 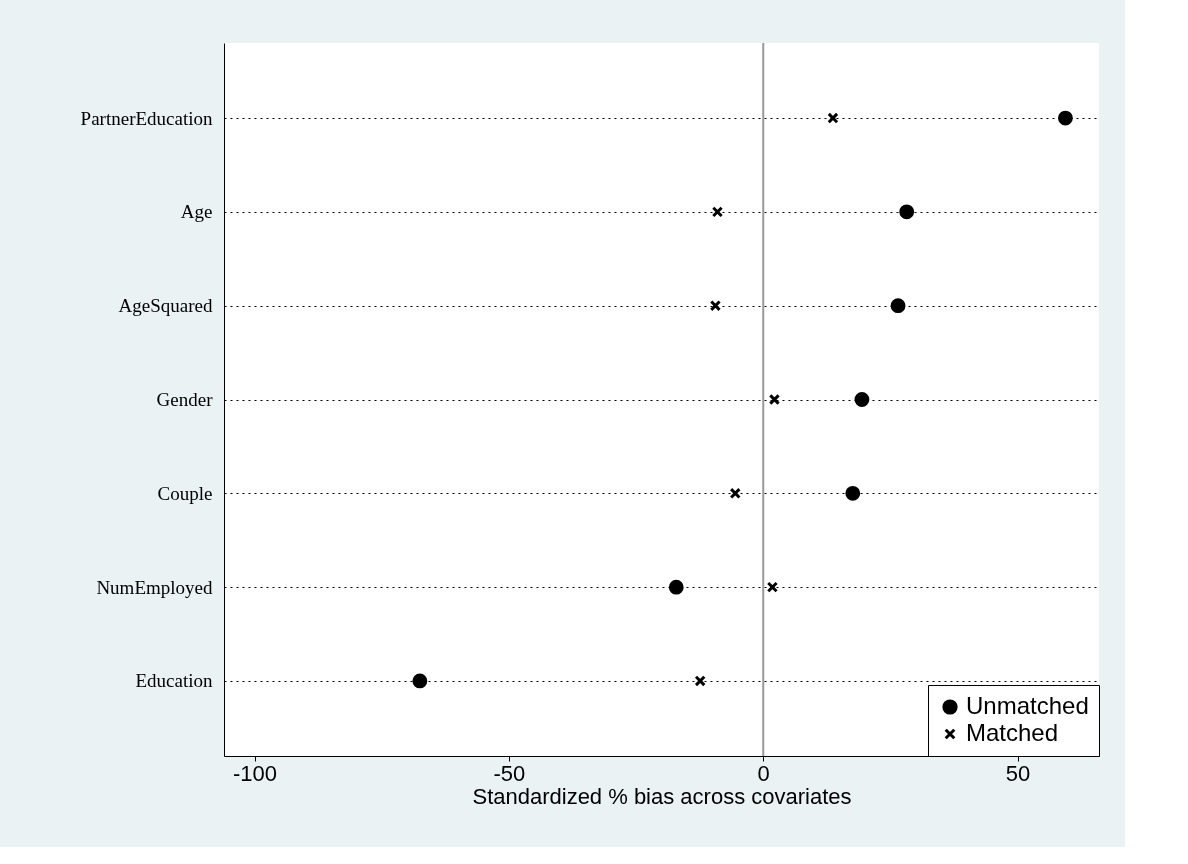 I want to click on legend-label: Matched, so click(x=1012, y=732).